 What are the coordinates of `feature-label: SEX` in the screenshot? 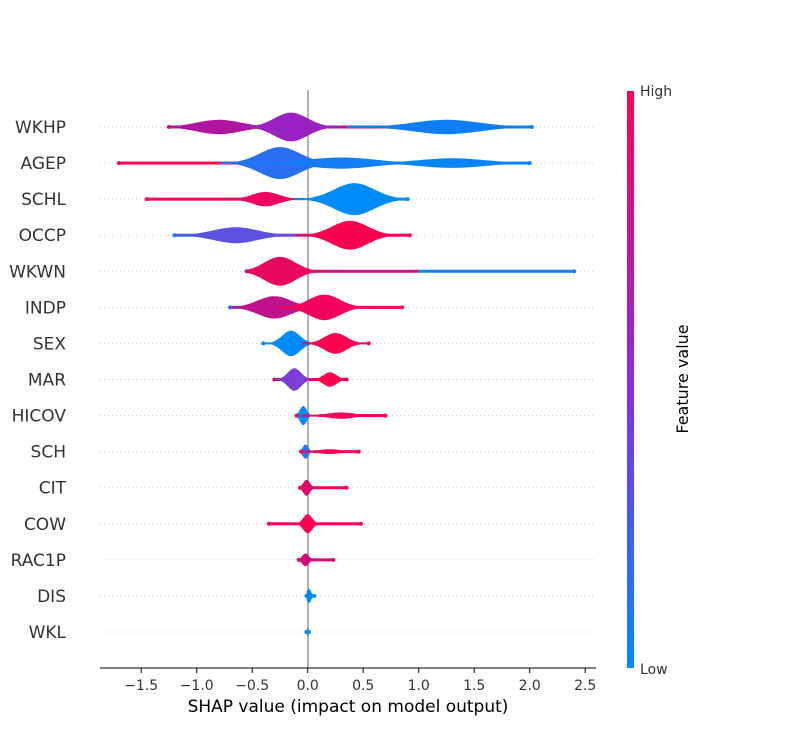 It's located at (50, 344).